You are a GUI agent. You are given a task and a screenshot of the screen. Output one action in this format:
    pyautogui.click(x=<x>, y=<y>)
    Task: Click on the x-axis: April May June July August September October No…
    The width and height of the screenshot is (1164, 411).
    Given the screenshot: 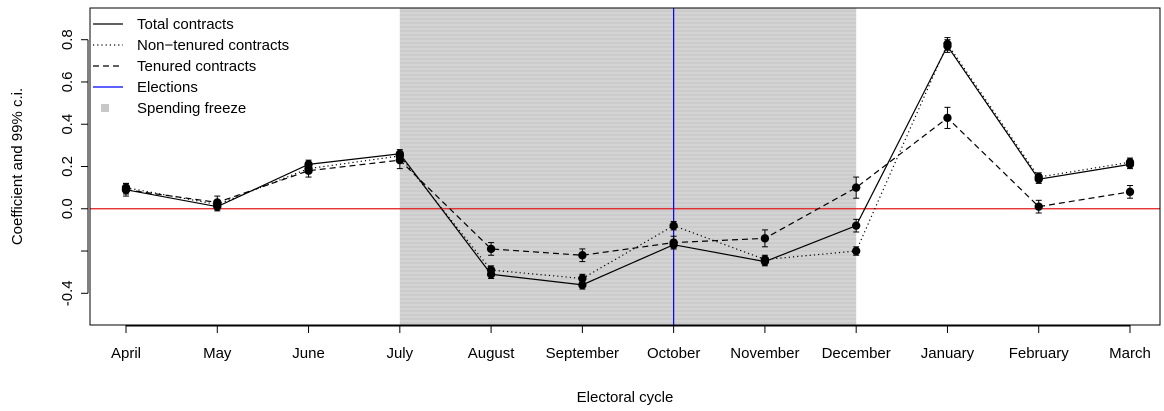 What is the action you would take?
    pyautogui.click(x=631, y=343)
    